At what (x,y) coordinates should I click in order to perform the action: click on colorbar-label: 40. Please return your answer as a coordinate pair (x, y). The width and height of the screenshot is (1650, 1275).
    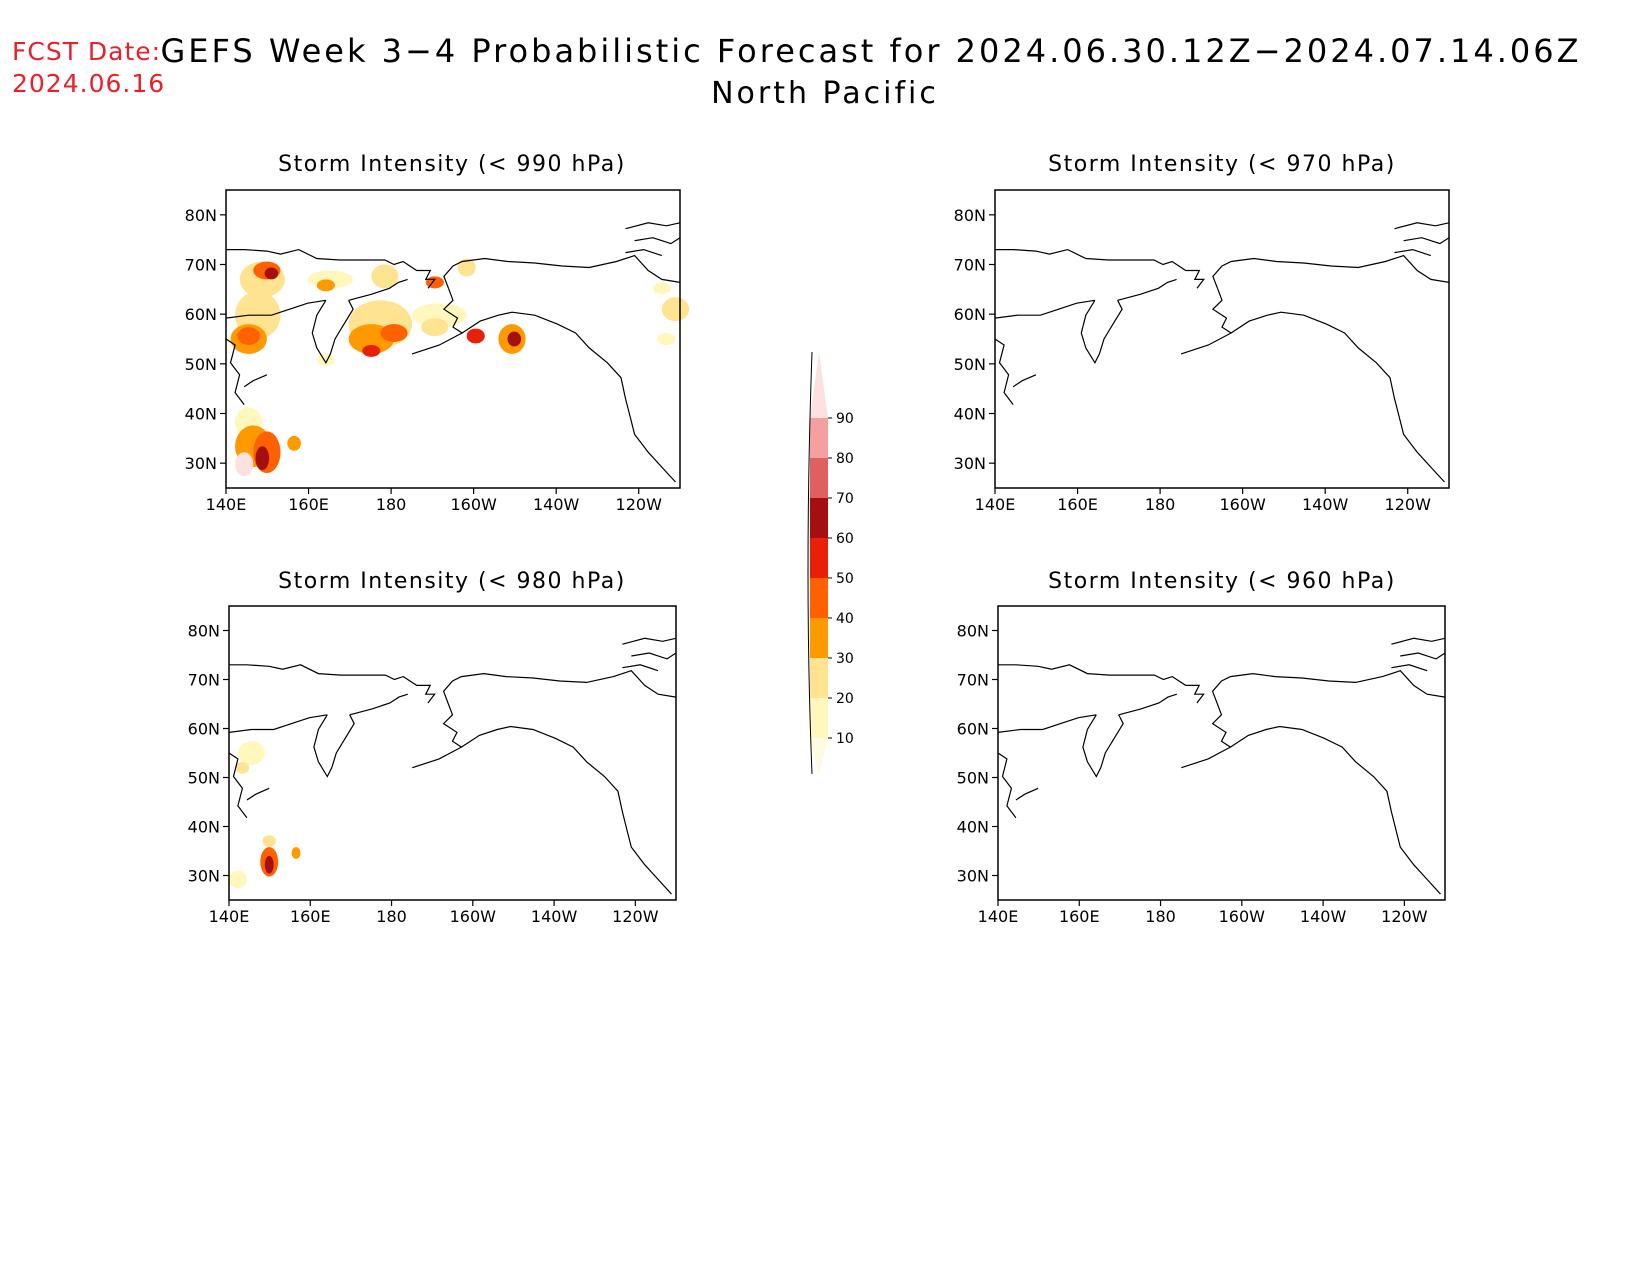
    Looking at the image, I should click on (845, 619).